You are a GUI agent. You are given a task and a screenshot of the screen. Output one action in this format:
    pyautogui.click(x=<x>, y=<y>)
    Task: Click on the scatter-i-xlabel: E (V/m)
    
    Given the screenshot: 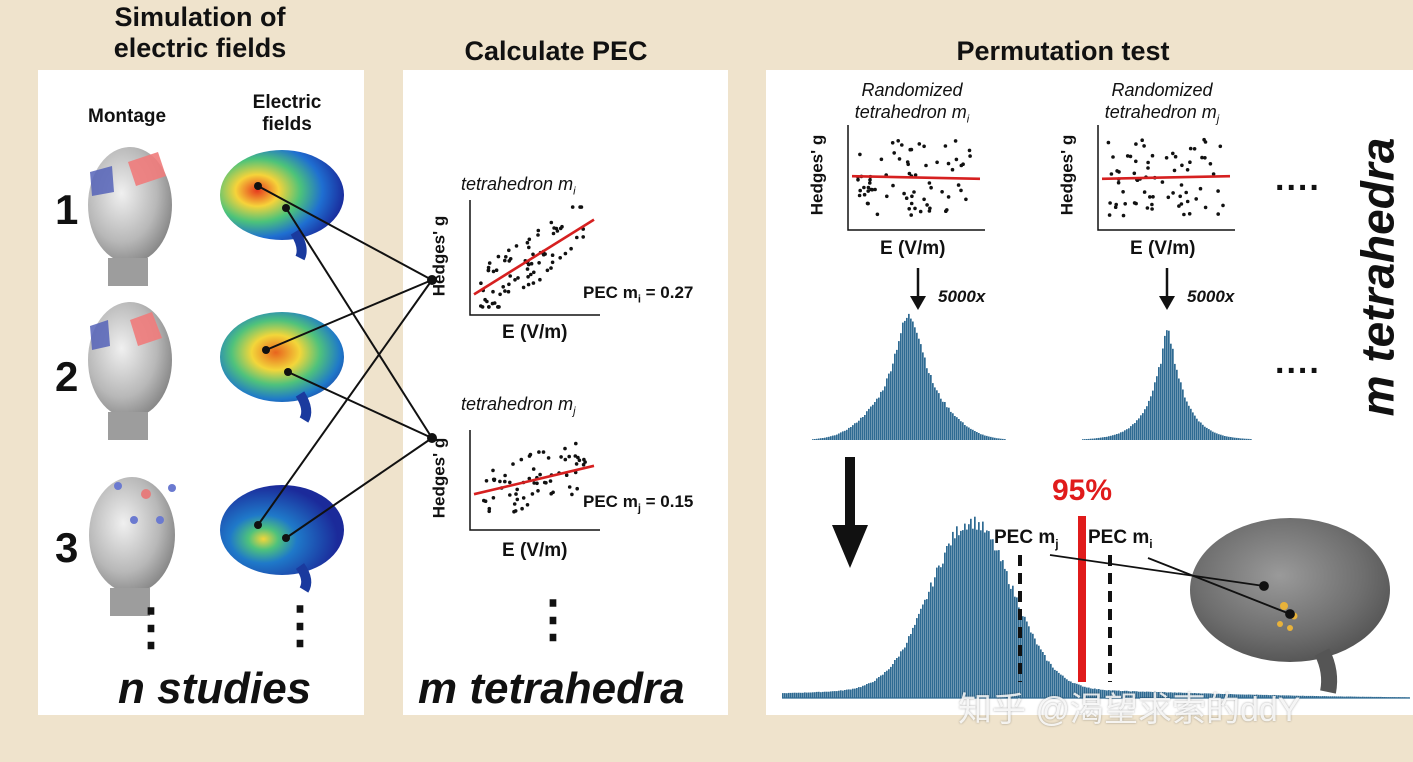 What is the action you would take?
    pyautogui.click(x=535, y=332)
    